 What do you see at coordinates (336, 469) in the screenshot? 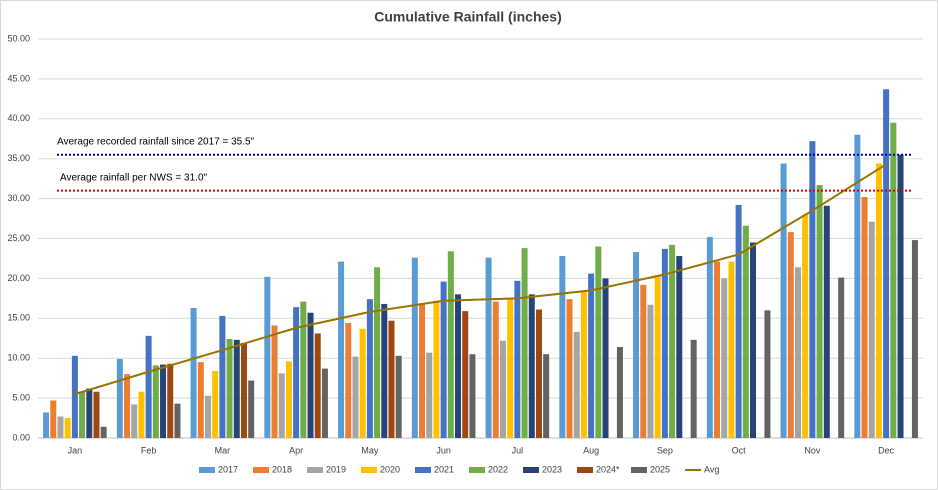
I see `legend-label: 2019` at bounding box center [336, 469].